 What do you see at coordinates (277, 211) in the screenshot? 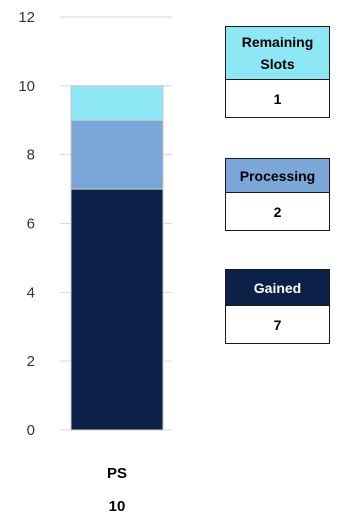
I see `legend-processing-value: 2` at bounding box center [277, 211].